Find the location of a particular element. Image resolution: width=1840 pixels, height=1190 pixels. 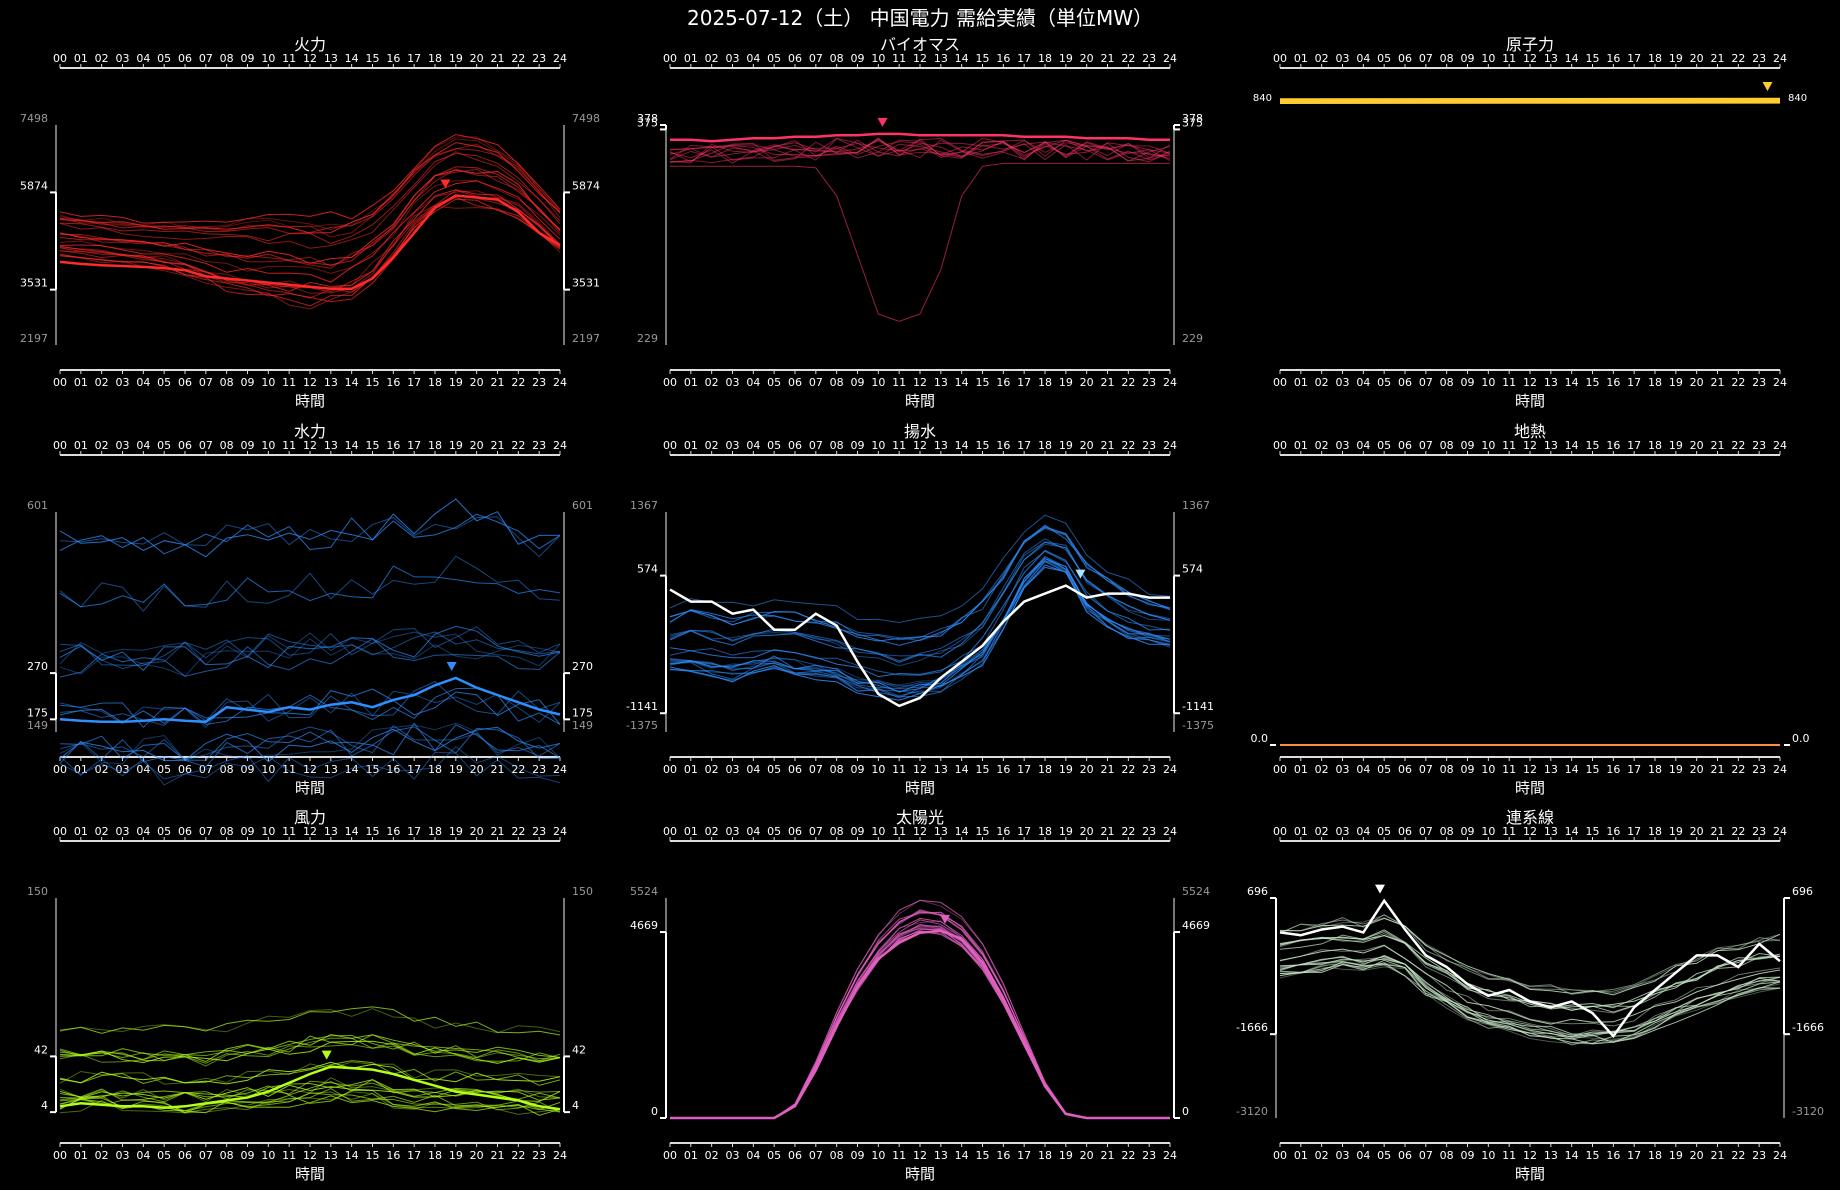

hour-label-geothermal: 08 is located at coordinates (1447, 445).